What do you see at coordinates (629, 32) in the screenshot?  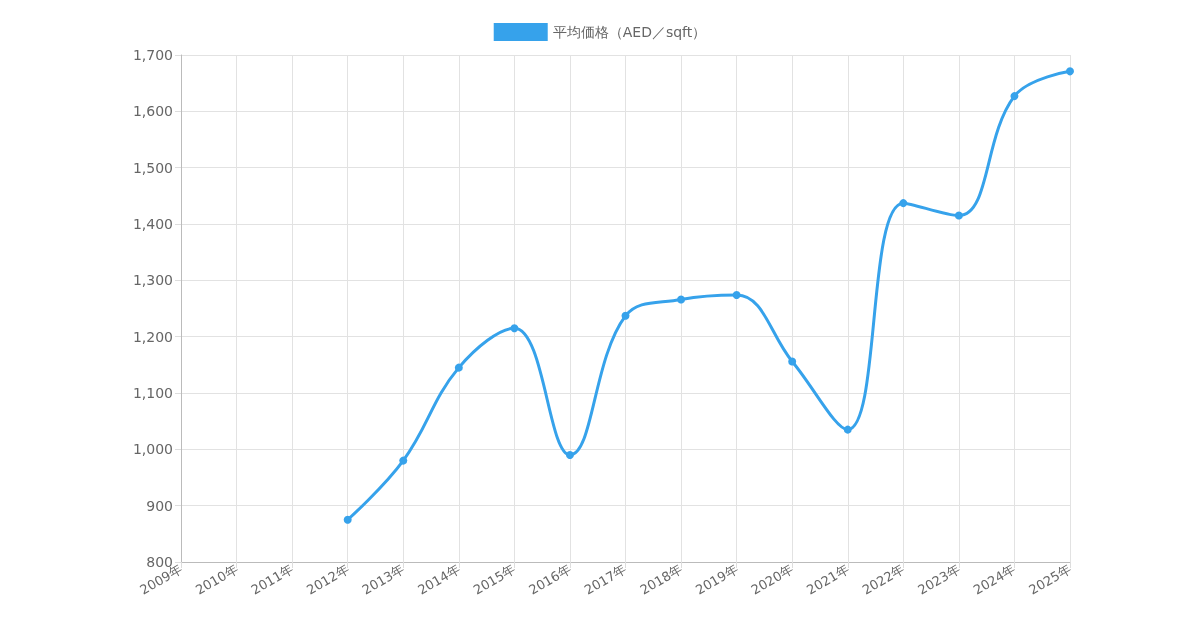 I see `legend-label: 平均価格（AED／sqft）` at bounding box center [629, 32].